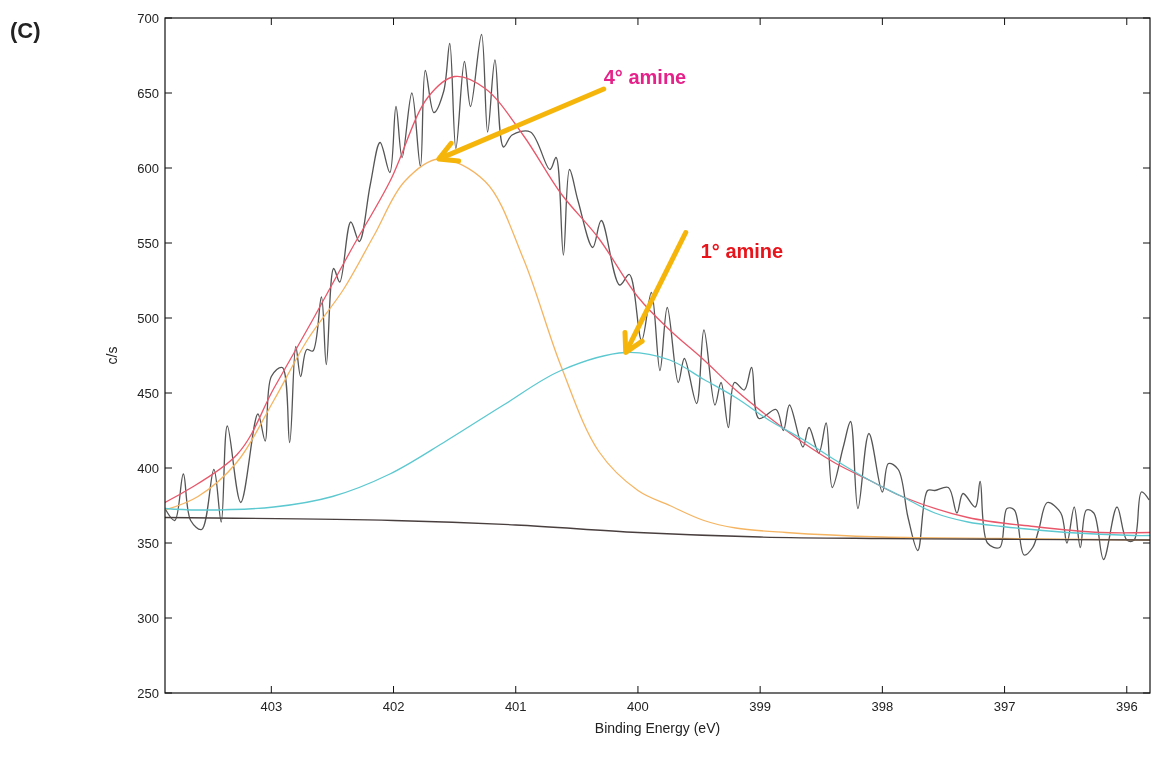 This screenshot has width=1157, height=757. What do you see at coordinates (148, 93) in the screenshot?
I see `y-tick-label: 650` at bounding box center [148, 93].